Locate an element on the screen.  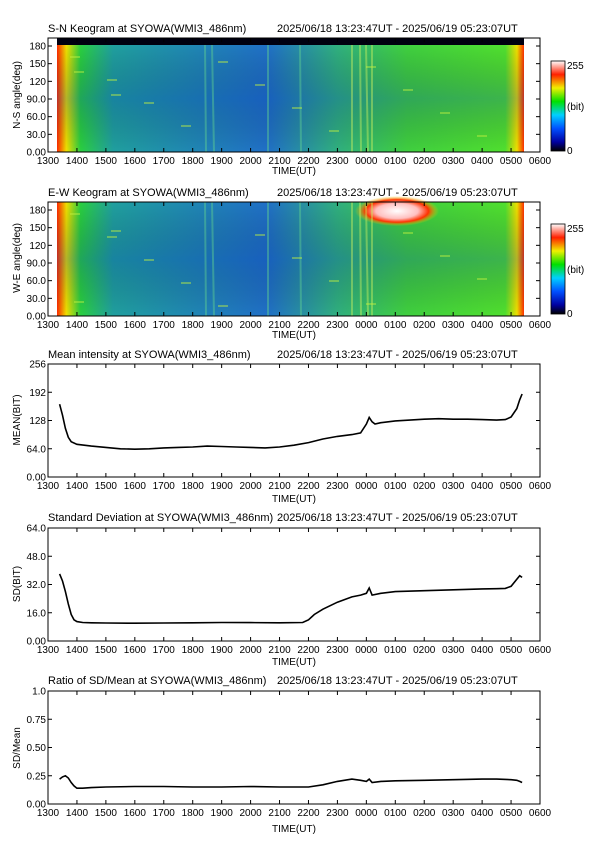
sd-xtick-label: 1500 is located at coordinates (106, 650).